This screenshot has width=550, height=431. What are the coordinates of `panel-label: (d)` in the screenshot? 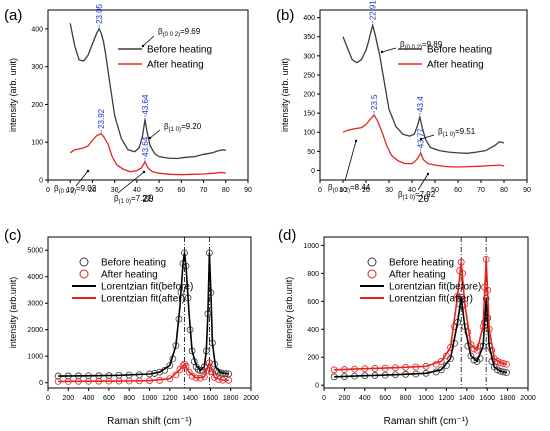 It's located at (287, 235).